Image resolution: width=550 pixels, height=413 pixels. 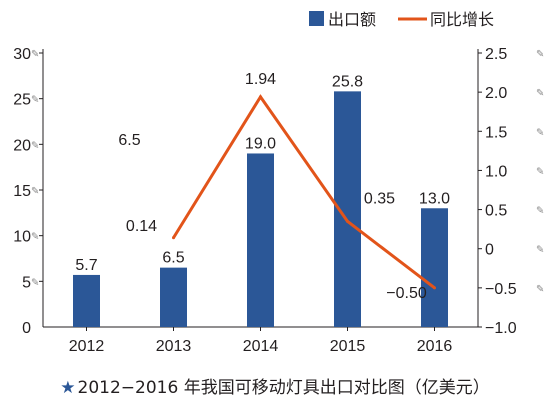 I want to click on bar-value-label: 25.8, so click(x=347, y=81).